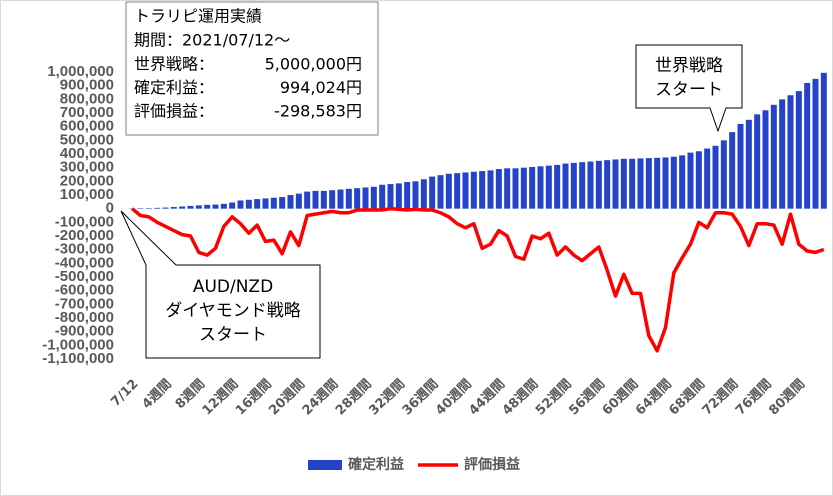 The width and height of the screenshot is (833, 496). I want to click on summary-value: 994,024円, so click(321, 87).